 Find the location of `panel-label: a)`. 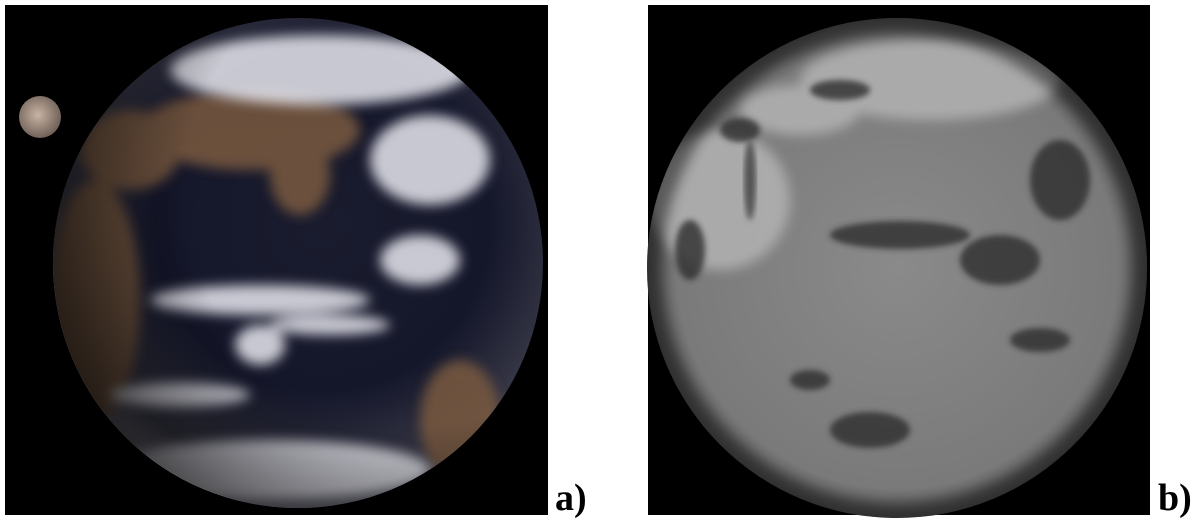

panel-label: a) is located at coordinates (571, 498).